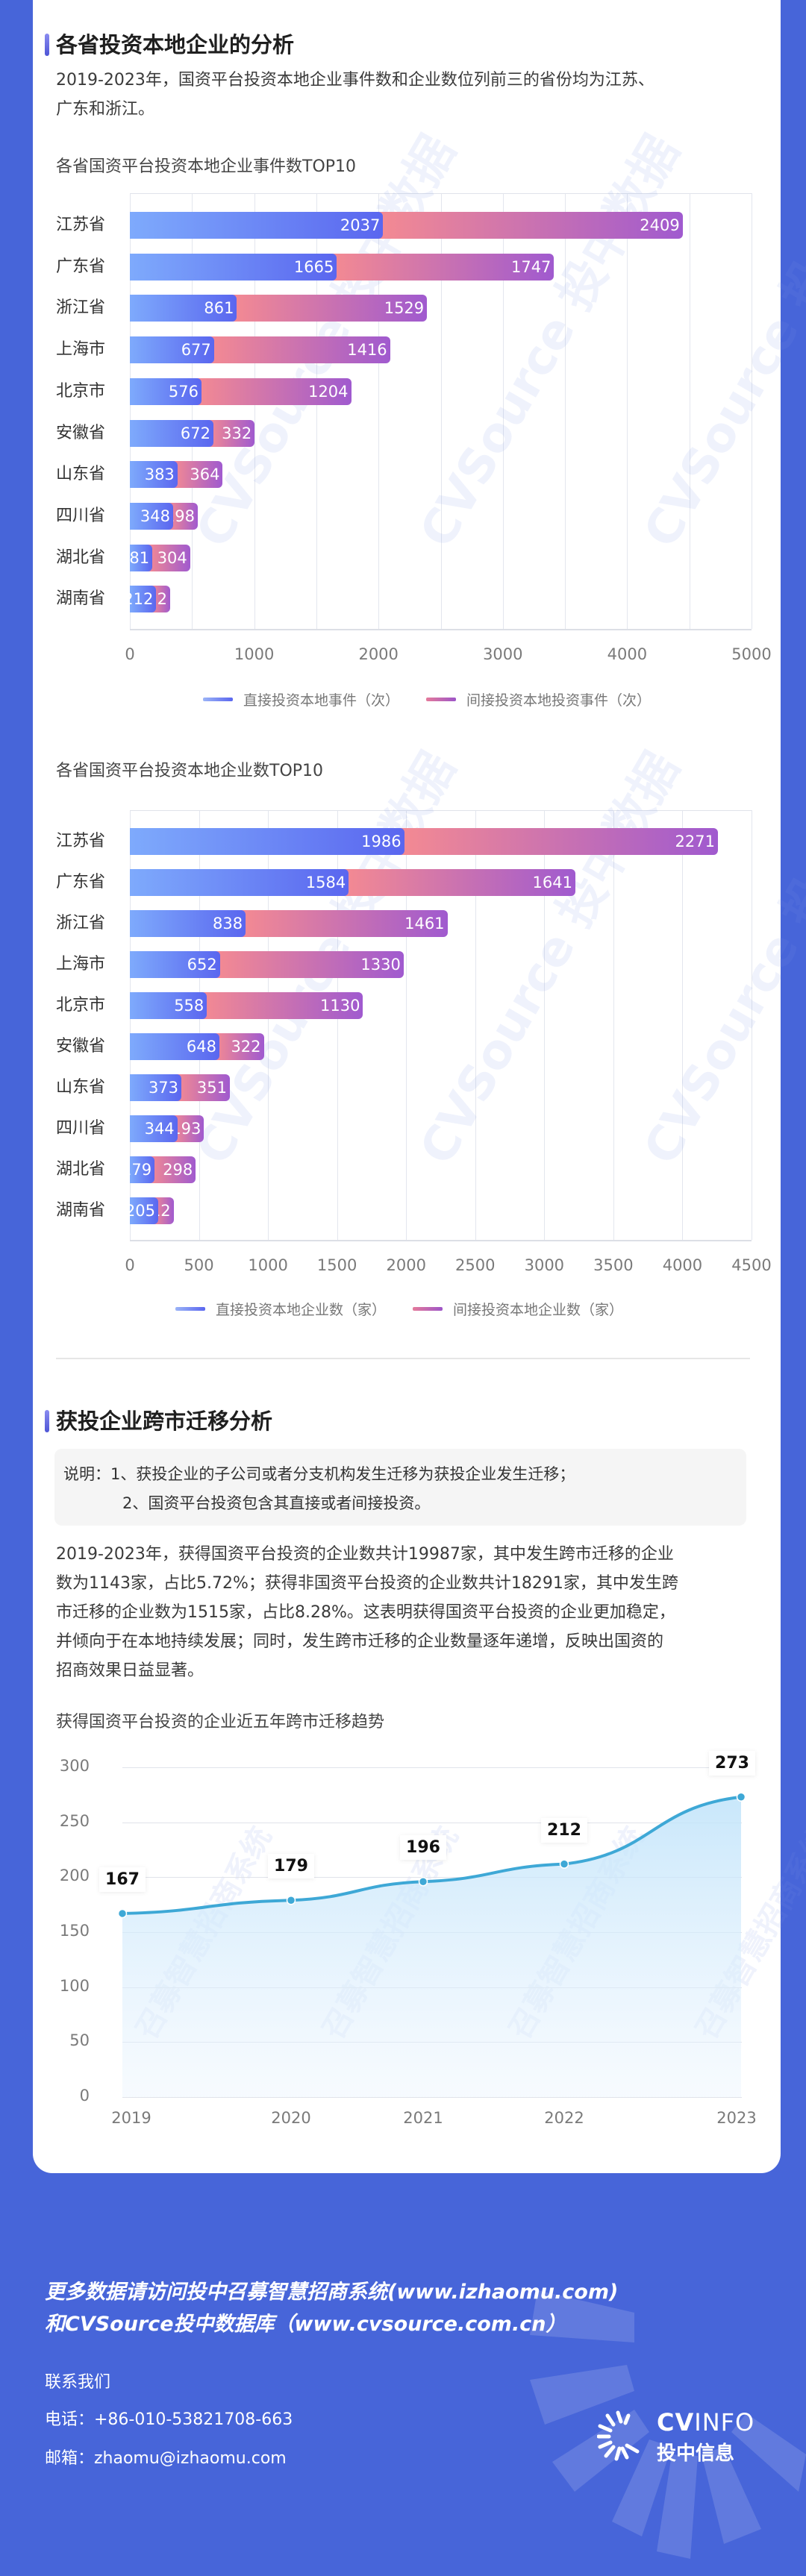  What do you see at coordinates (475, 1265) in the screenshot?
I see `x-tick-label: 2500` at bounding box center [475, 1265].